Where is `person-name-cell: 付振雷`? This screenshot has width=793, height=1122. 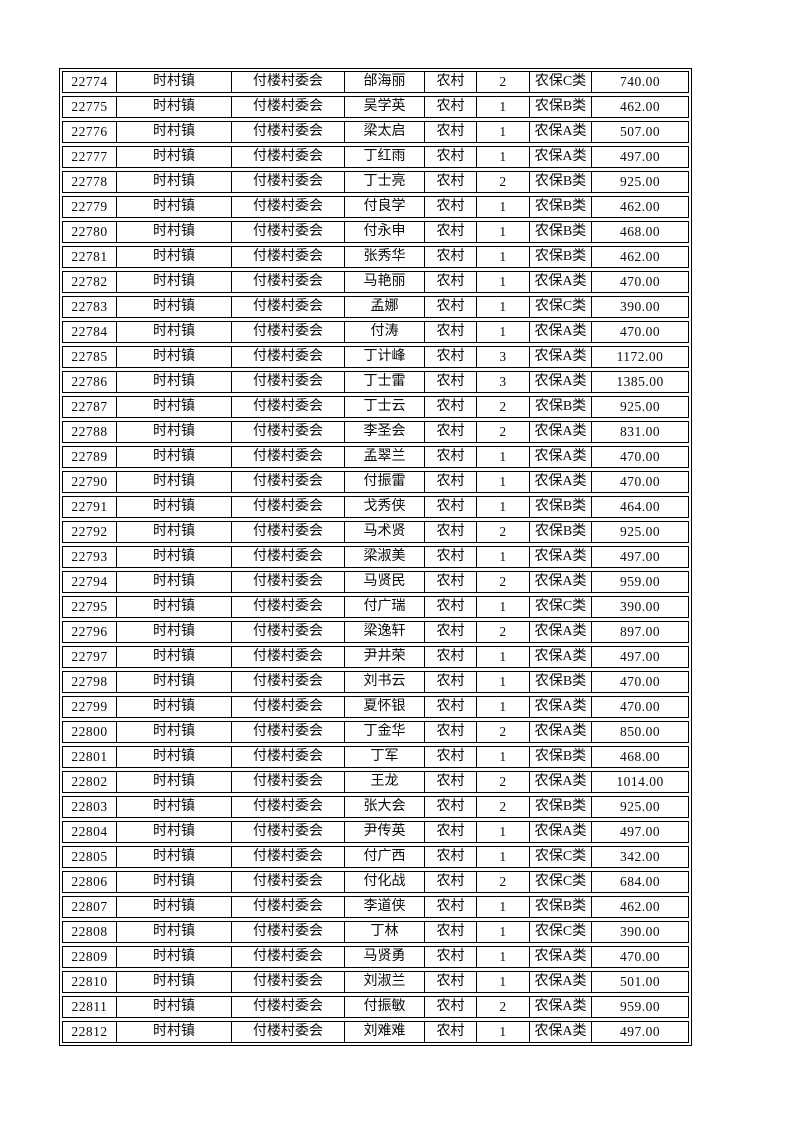
person-name-cell: 付振雷 is located at coordinates (385, 482).